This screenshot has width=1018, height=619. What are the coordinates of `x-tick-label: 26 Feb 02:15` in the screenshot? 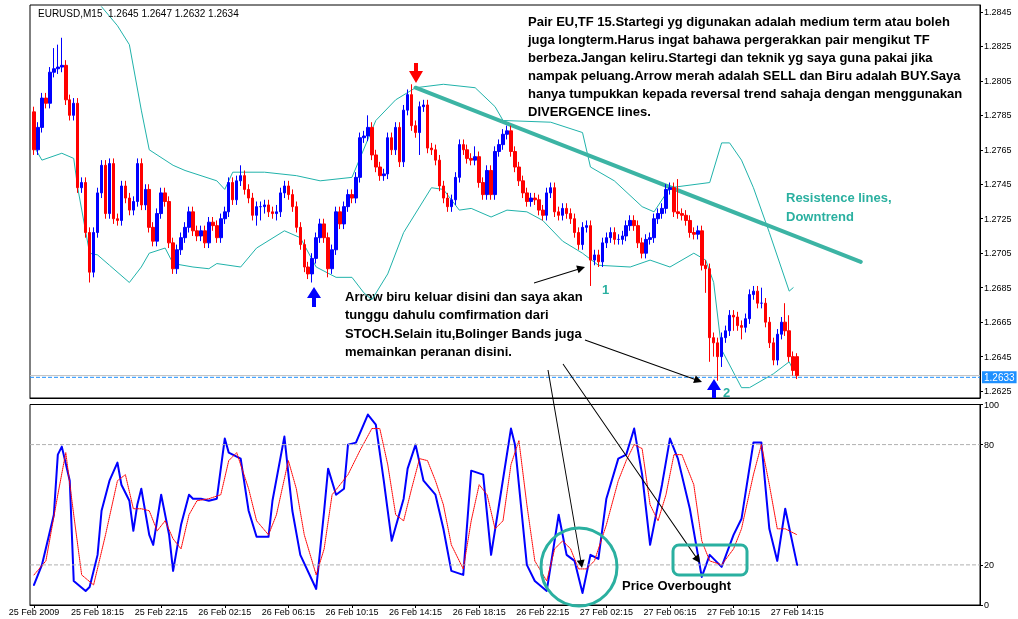 It's located at (225, 611).